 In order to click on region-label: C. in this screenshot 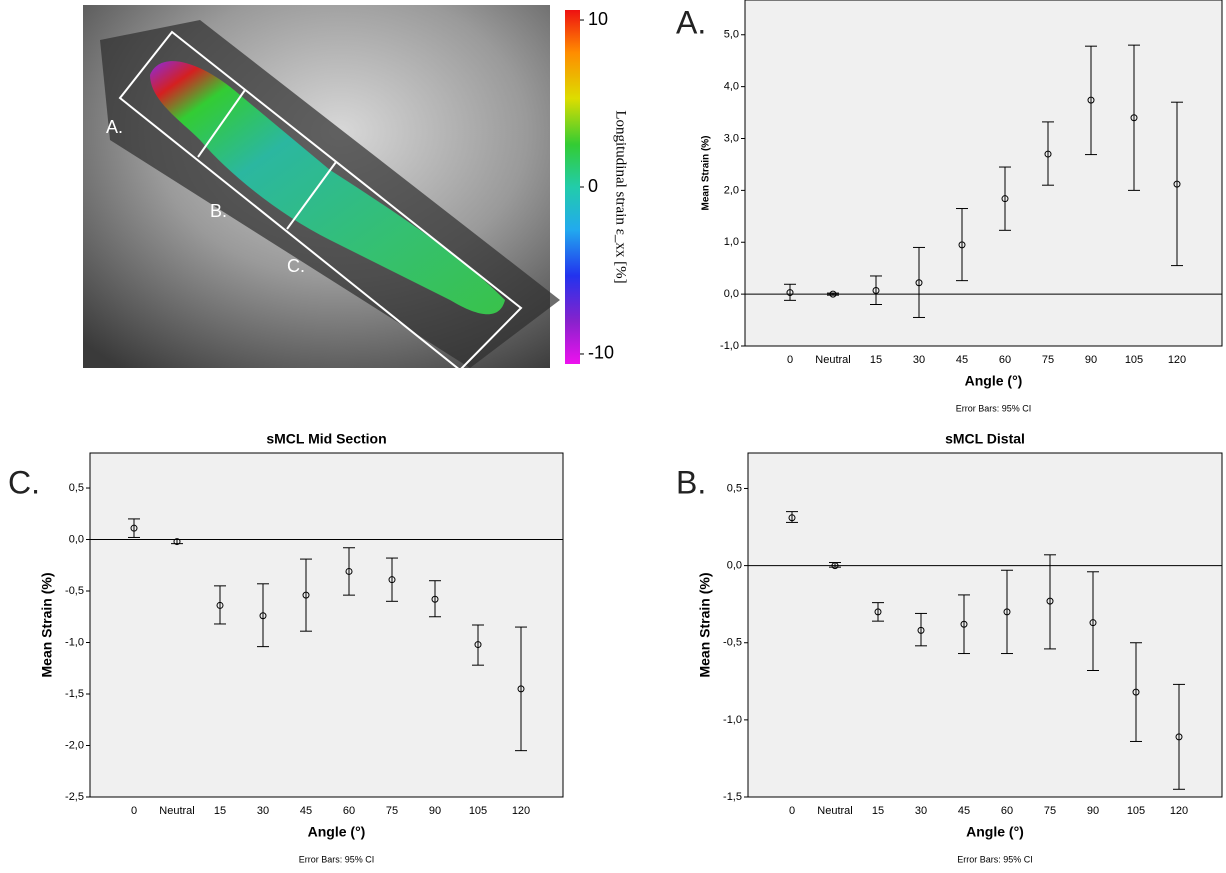, I will do `click(296, 266)`.